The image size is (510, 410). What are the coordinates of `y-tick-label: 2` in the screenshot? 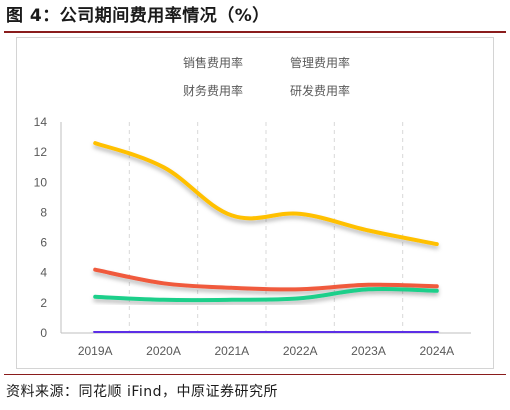 It's located at (43, 303).